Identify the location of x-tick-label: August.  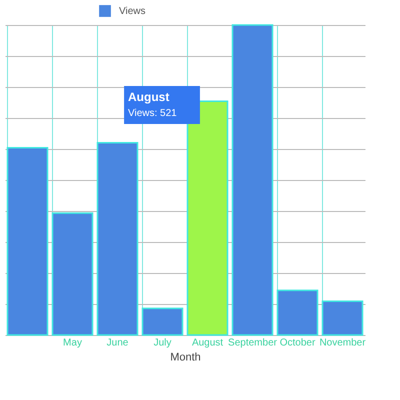
(208, 343).